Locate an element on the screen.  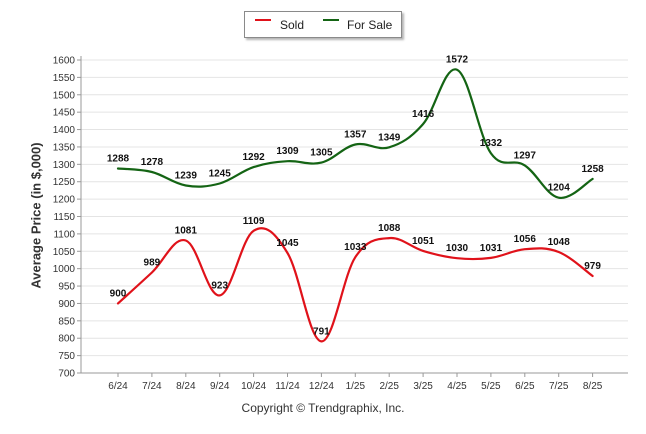
legend-label-sold: Sold is located at coordinates (292, 25).